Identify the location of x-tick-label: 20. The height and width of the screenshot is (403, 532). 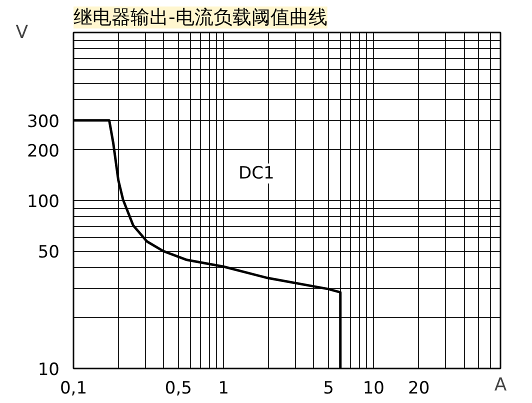
(419, 388).